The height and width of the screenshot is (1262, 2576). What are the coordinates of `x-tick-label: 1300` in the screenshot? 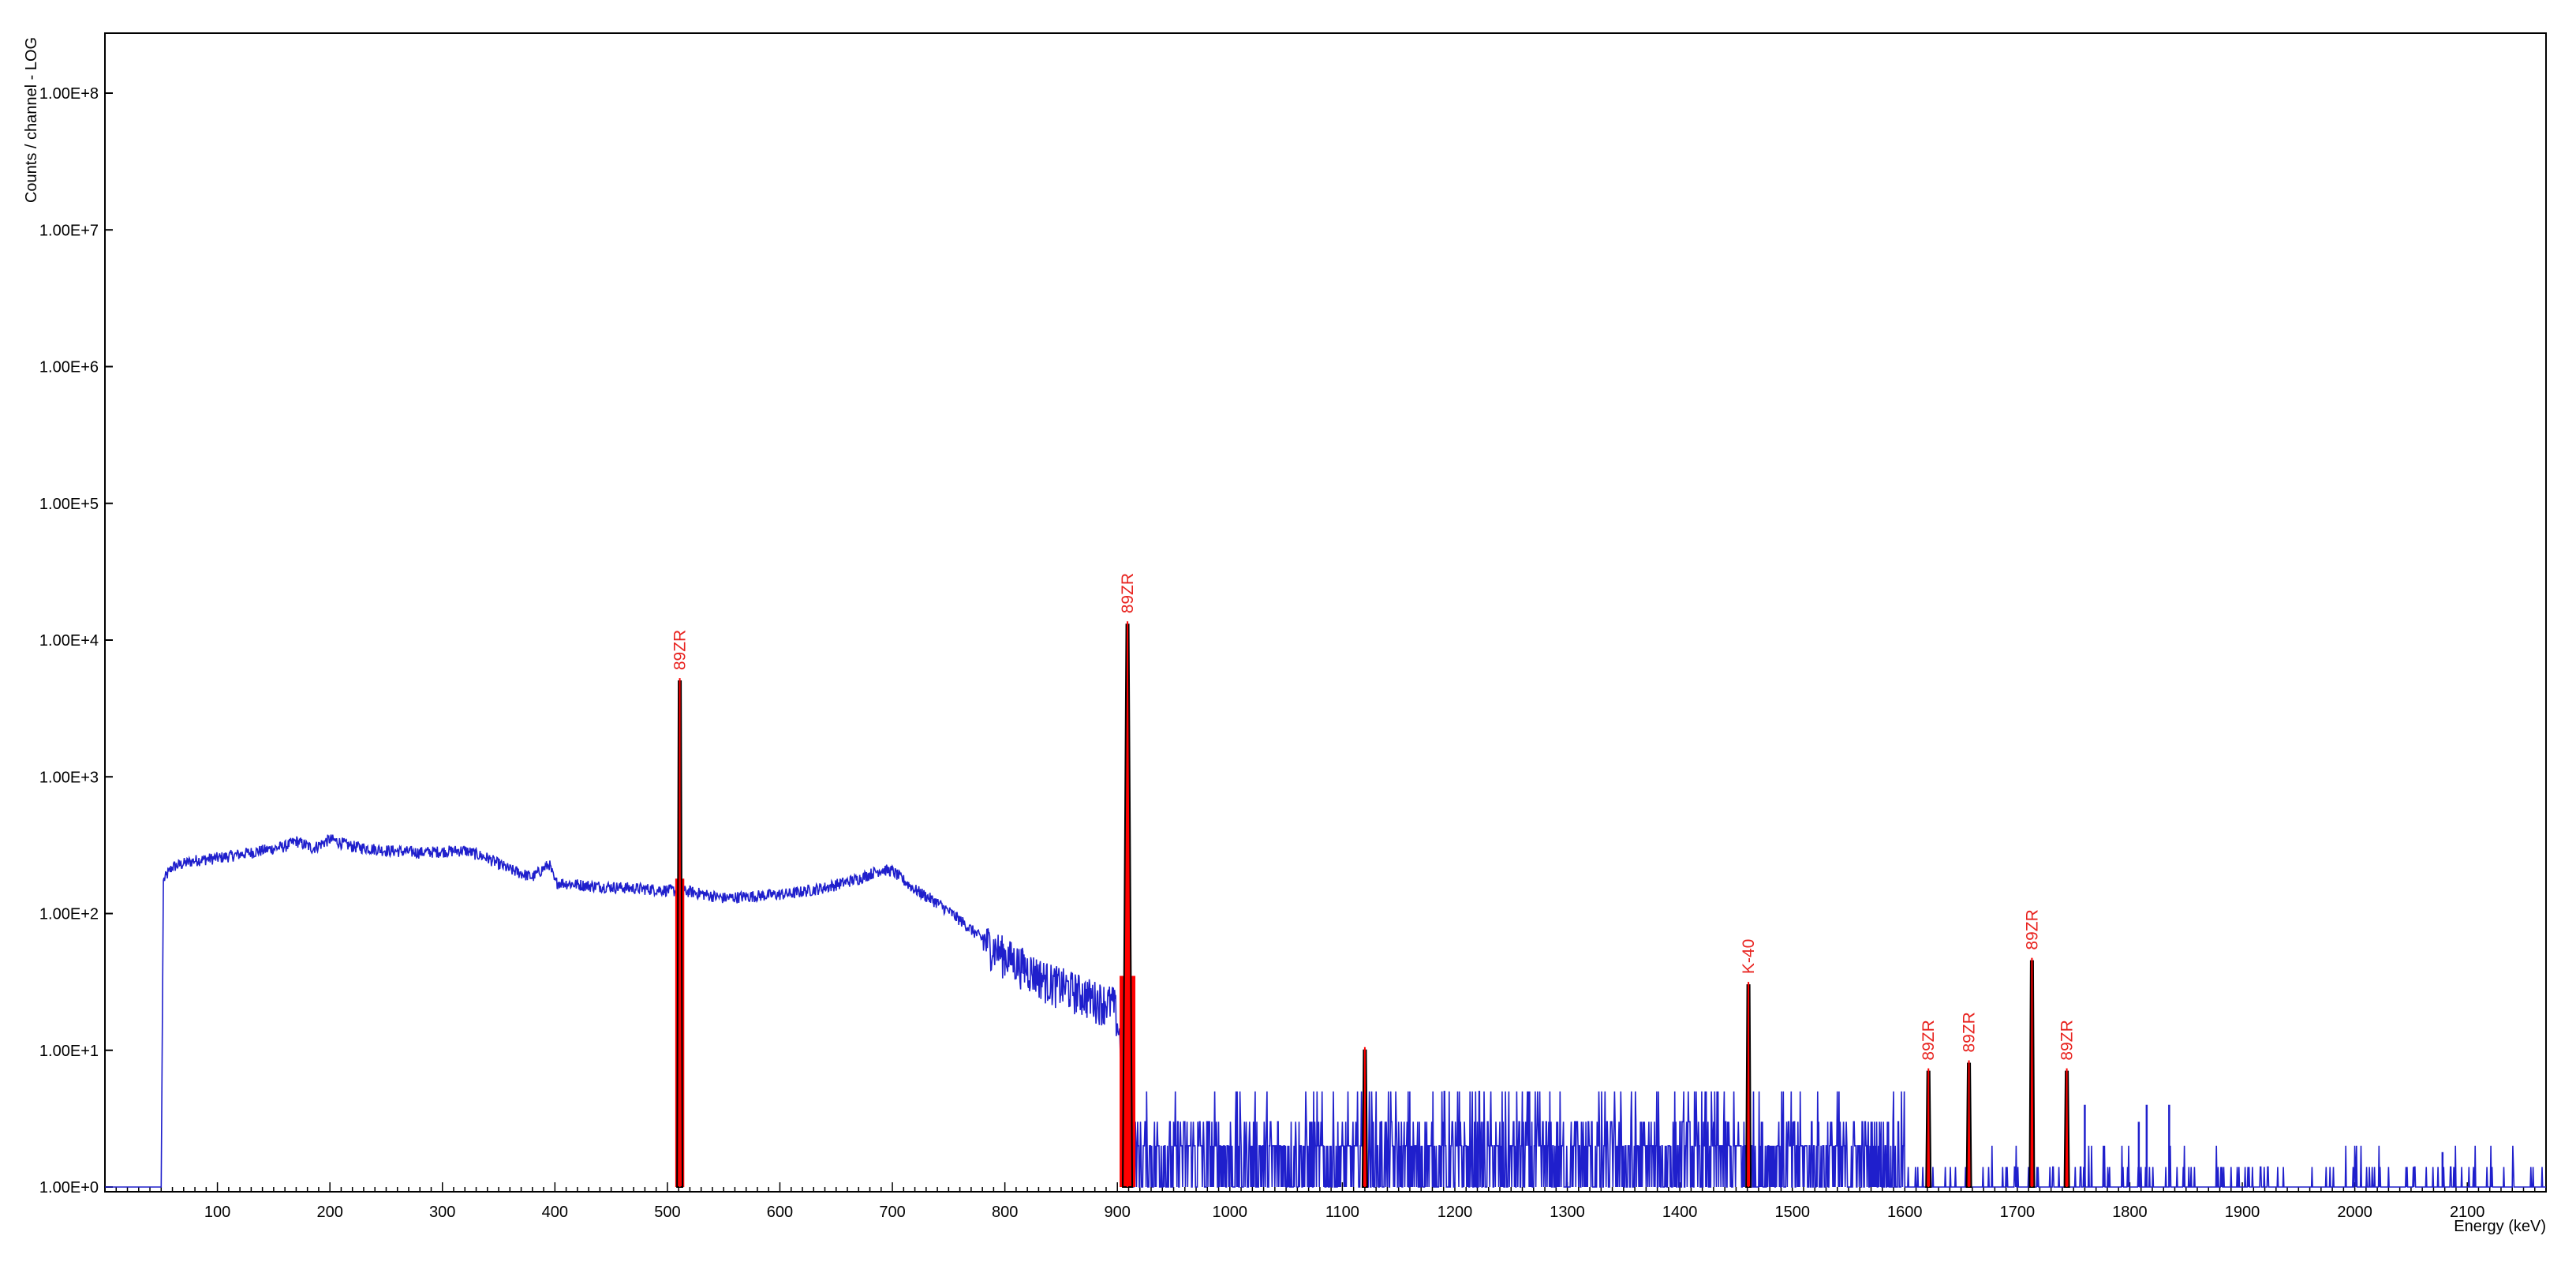 It's located at (1567, 1212).